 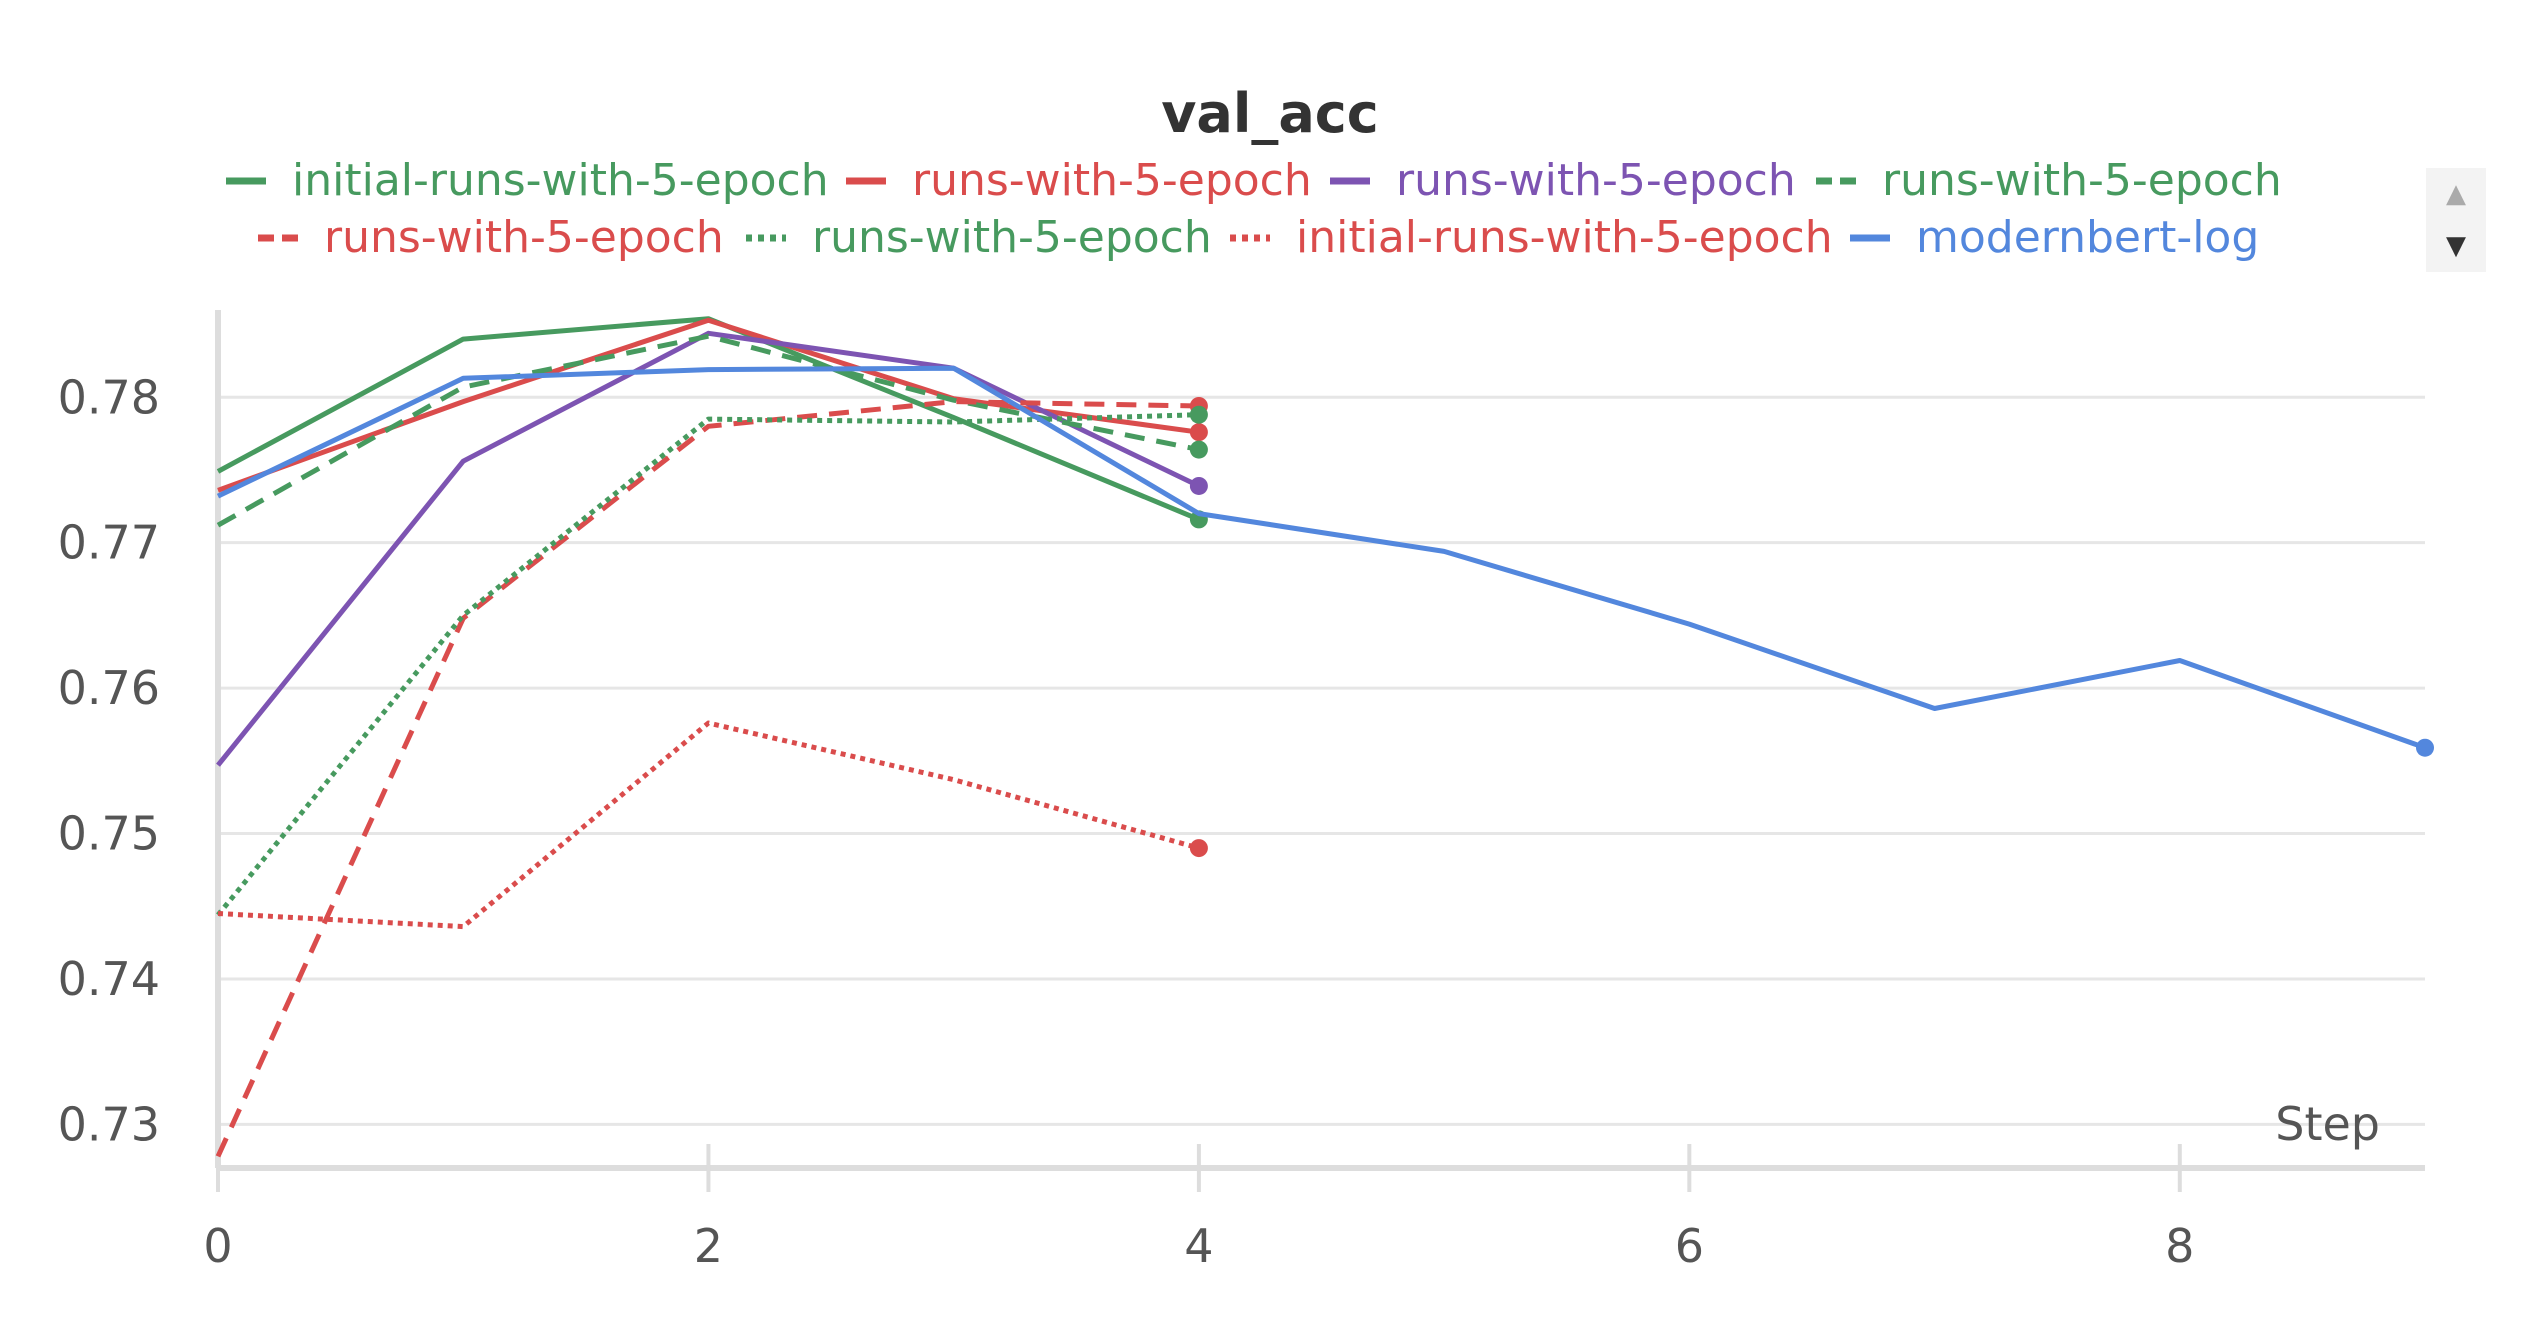 I want to click on series-runs-with-5-epoch, so click(x=712, y=548).